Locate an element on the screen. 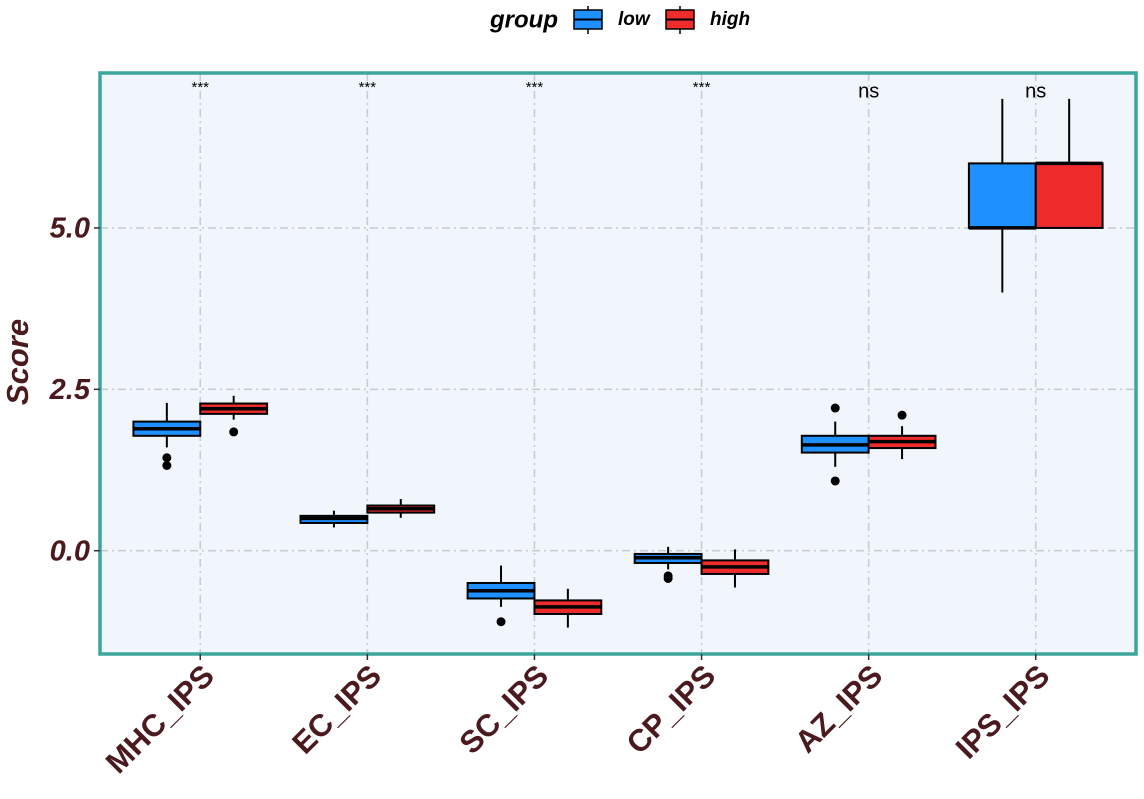 Image resolution: width=1144 pixels, height=799 pixels. y-axis-label: Score is located at coordinates (17, 362).